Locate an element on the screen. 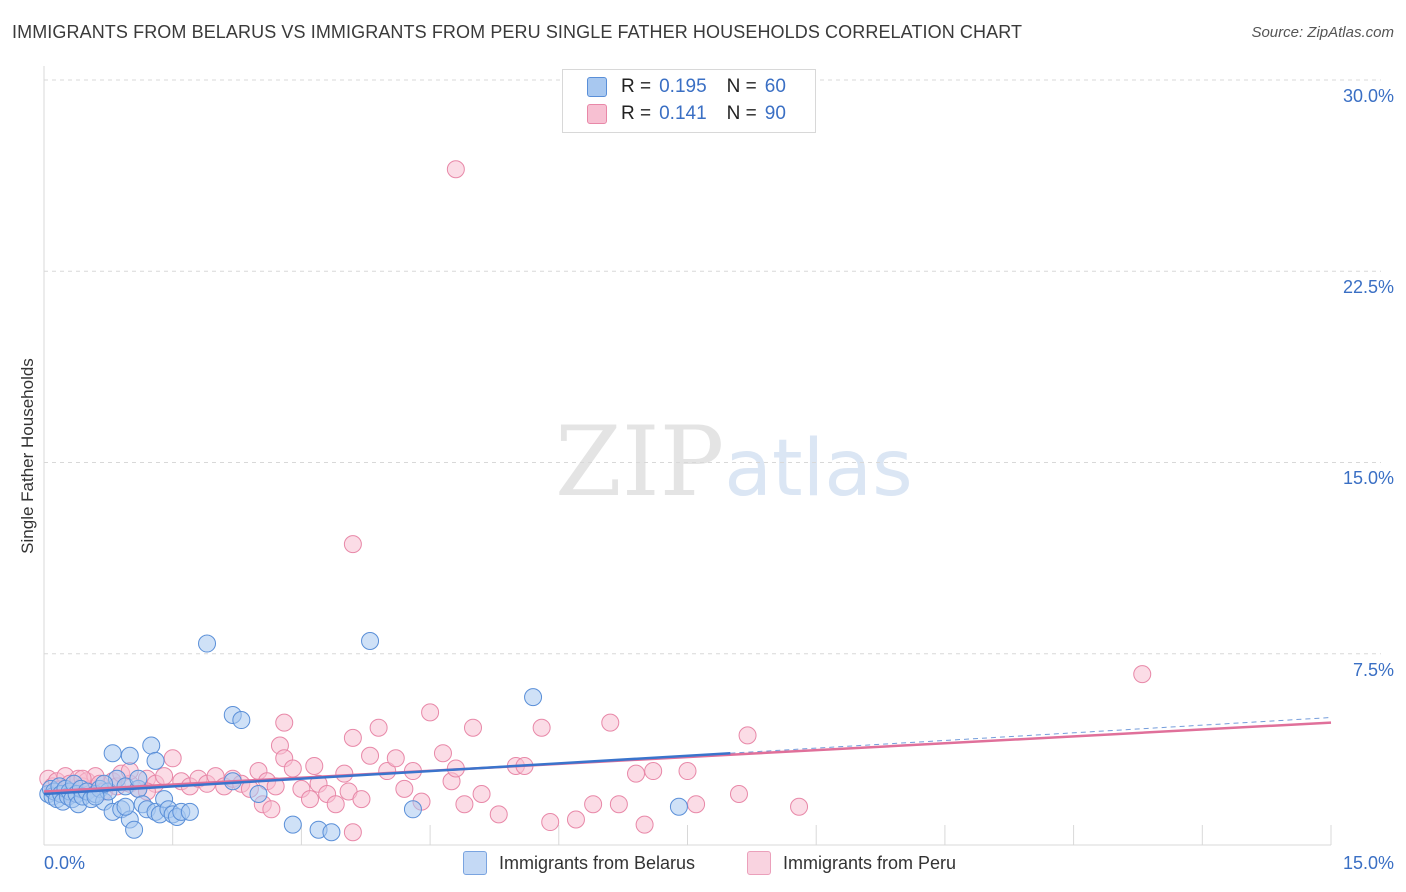  y-tick-label: 15.0% is located at coordinates (1368, 478).